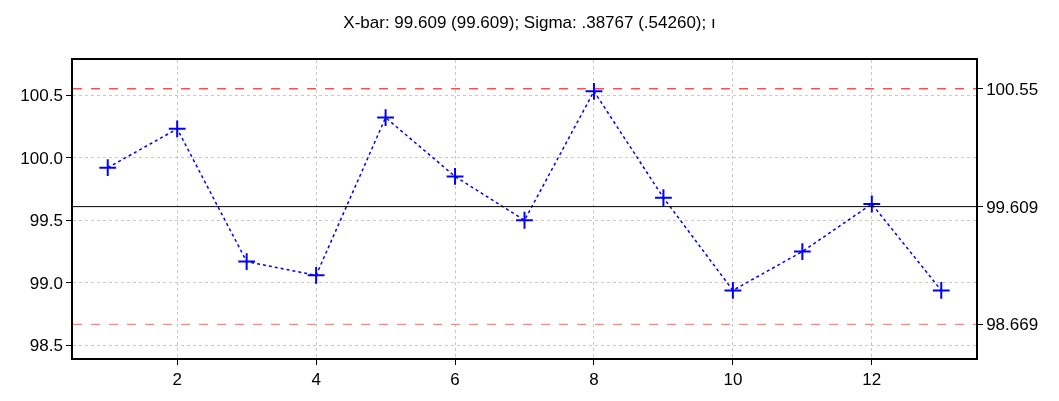  Describe the element at coordinates (316, 380) in the screenshot. I see `x-tick-label: 4` at that location.